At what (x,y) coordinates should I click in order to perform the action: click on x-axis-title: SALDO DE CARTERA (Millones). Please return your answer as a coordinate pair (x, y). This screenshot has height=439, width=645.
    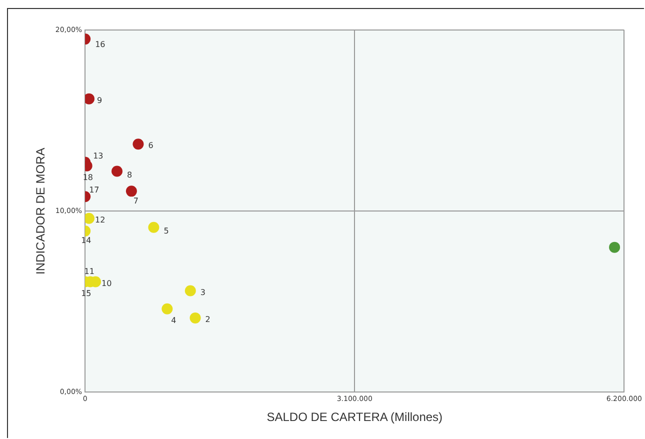
    Looking at the image, I should click on (354, 417).